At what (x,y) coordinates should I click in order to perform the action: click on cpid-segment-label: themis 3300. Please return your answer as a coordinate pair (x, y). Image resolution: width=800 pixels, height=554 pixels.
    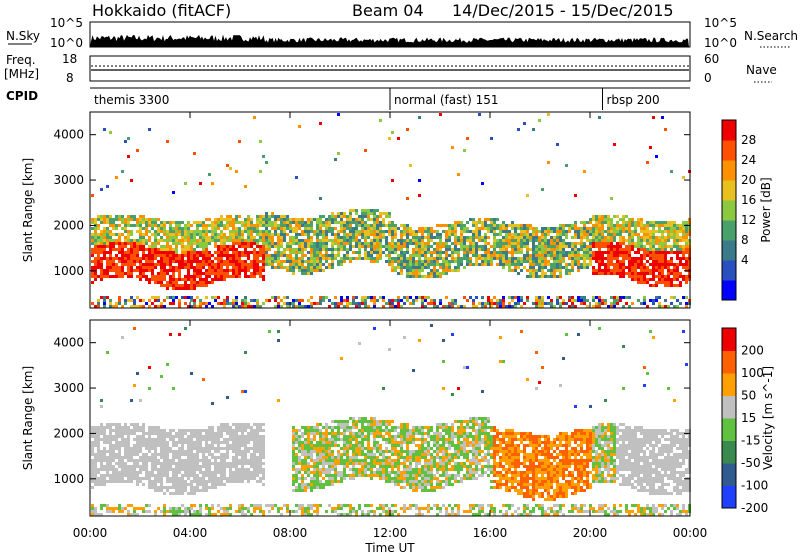
    Looking at the image, I should click on (131, 100).